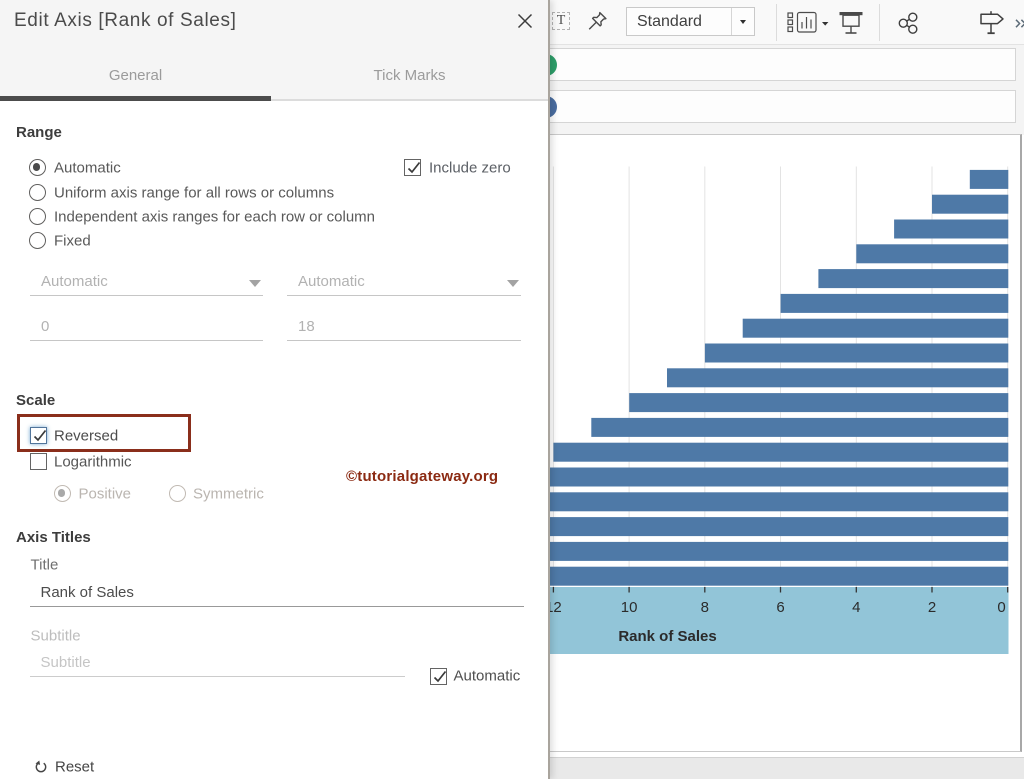 This screenshot has height=779, width=1024. Describe the element at coordinates (780, 607) in the screenshot. I see `svg-text: 6` at that location.